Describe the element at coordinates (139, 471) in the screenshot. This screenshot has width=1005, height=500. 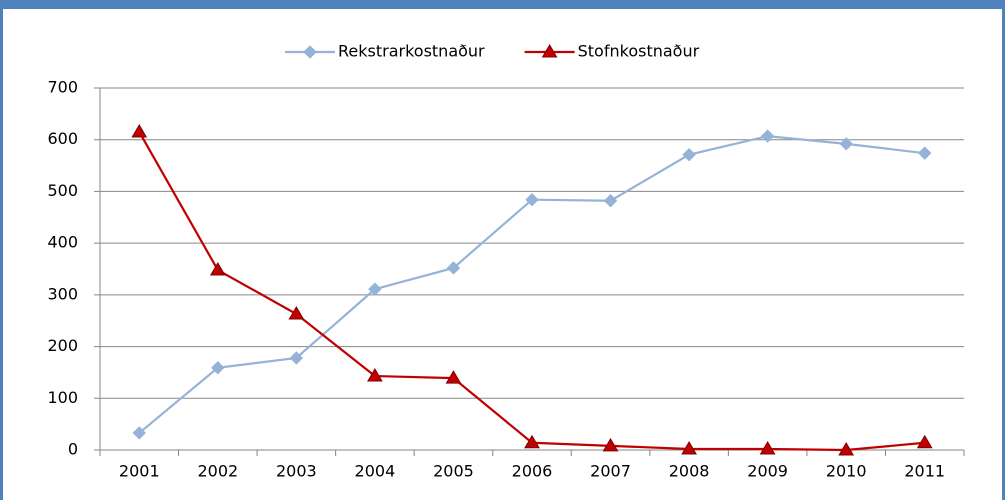
I see `x-tick-label: 2001` at that location.